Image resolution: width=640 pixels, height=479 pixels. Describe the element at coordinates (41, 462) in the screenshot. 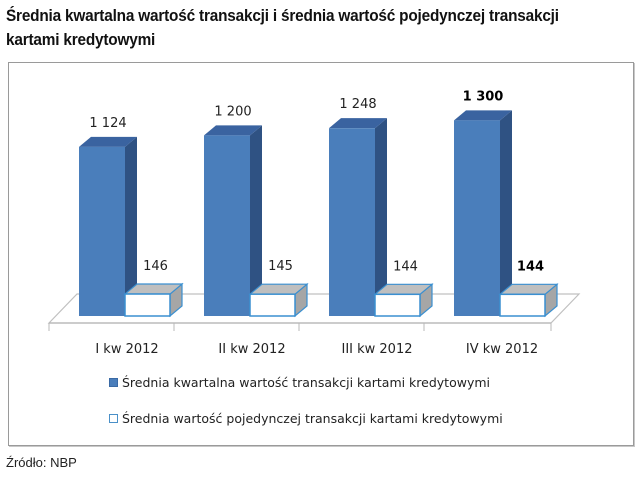

I see `source-note: Źródło: NBP` at that location.